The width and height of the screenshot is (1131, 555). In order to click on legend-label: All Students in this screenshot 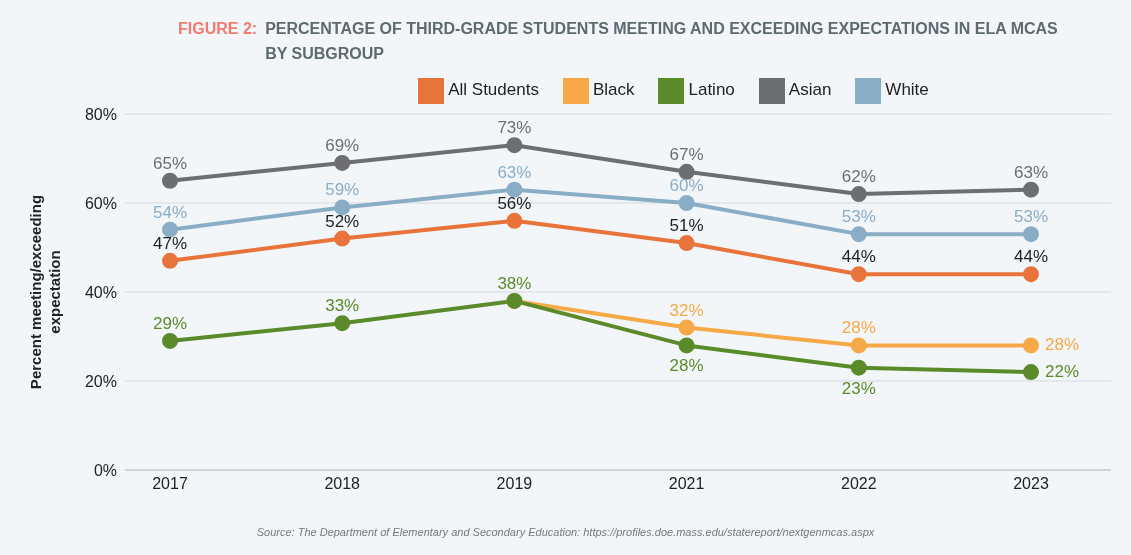, I will do `click(493, 90)`.